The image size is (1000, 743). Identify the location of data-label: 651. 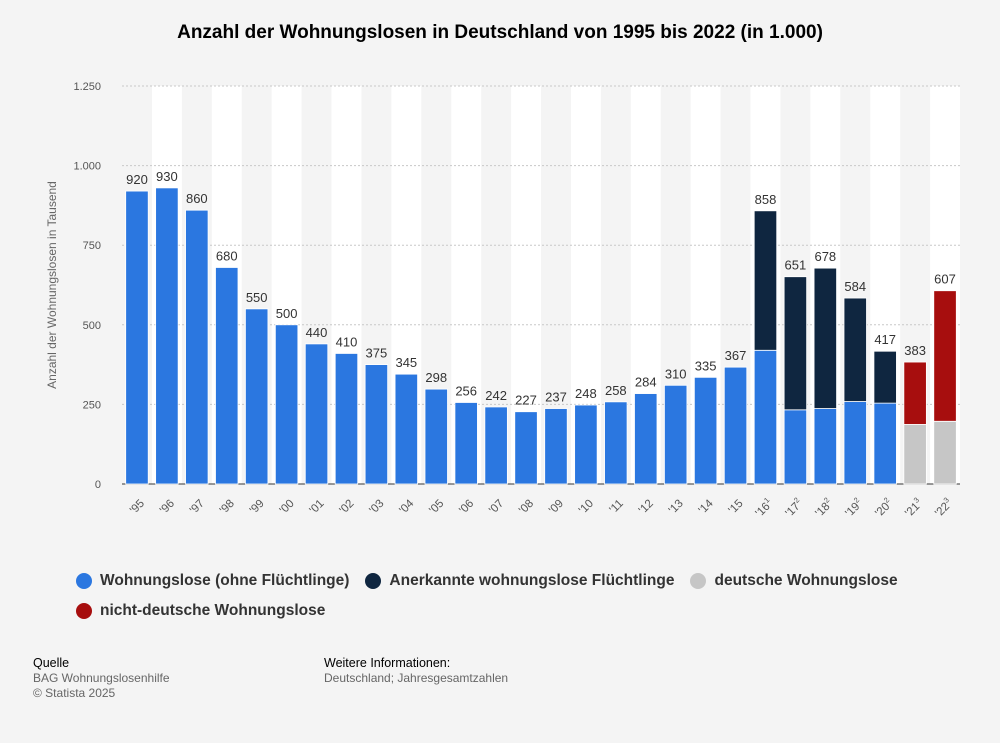
(796, 265).